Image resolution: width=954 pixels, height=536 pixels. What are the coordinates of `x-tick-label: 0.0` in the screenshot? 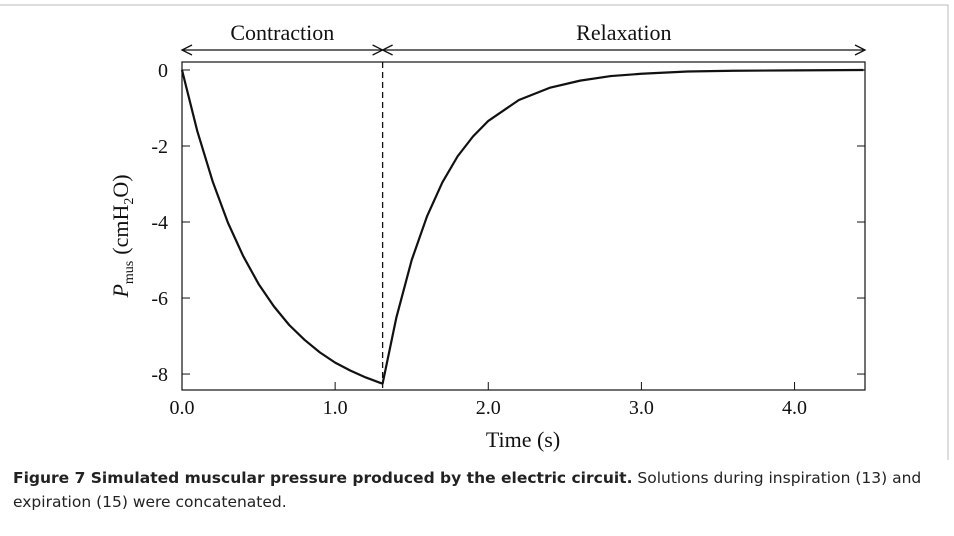 It's located at (182, 408).